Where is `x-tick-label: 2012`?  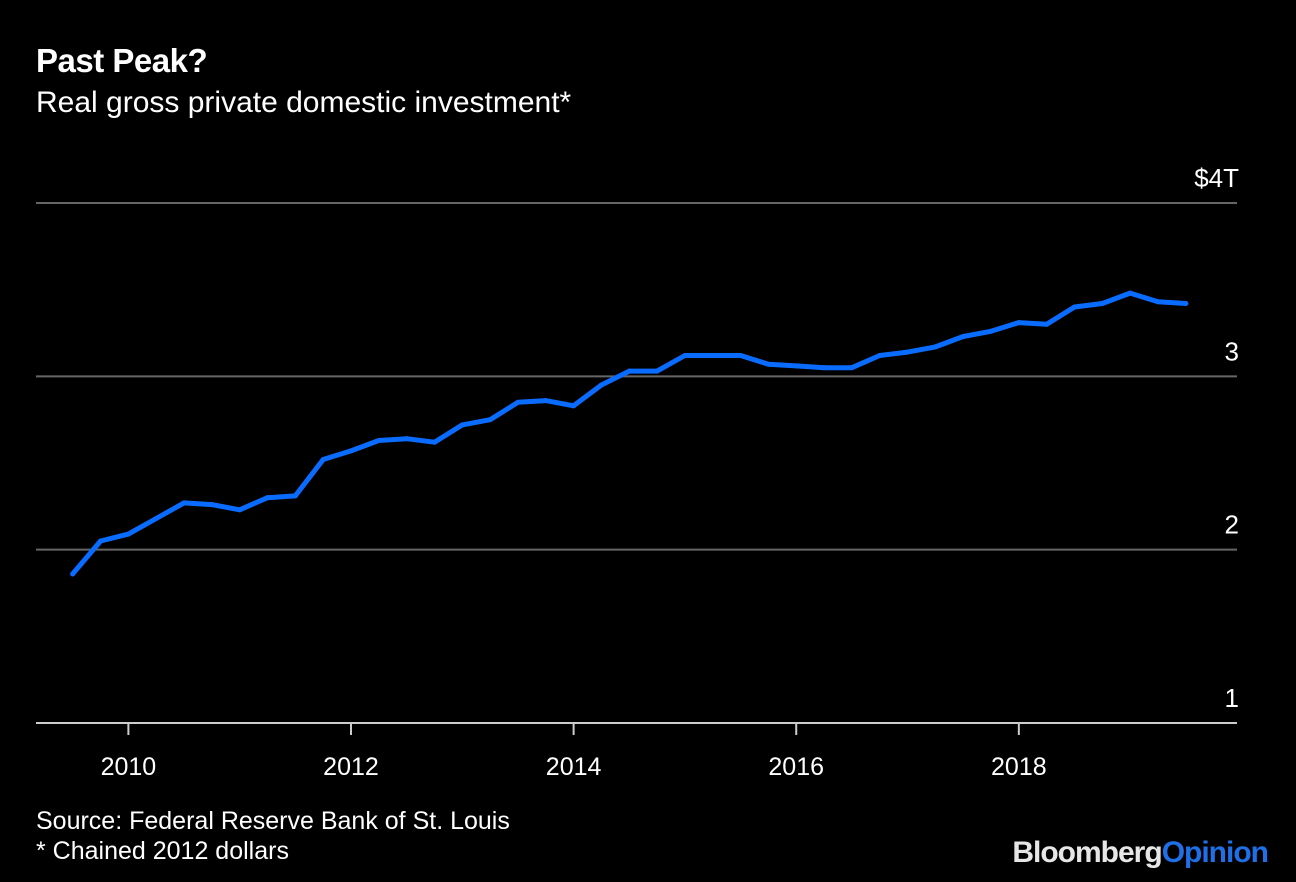
x-tick-label: 2012 is located at coordinates (351, 767).